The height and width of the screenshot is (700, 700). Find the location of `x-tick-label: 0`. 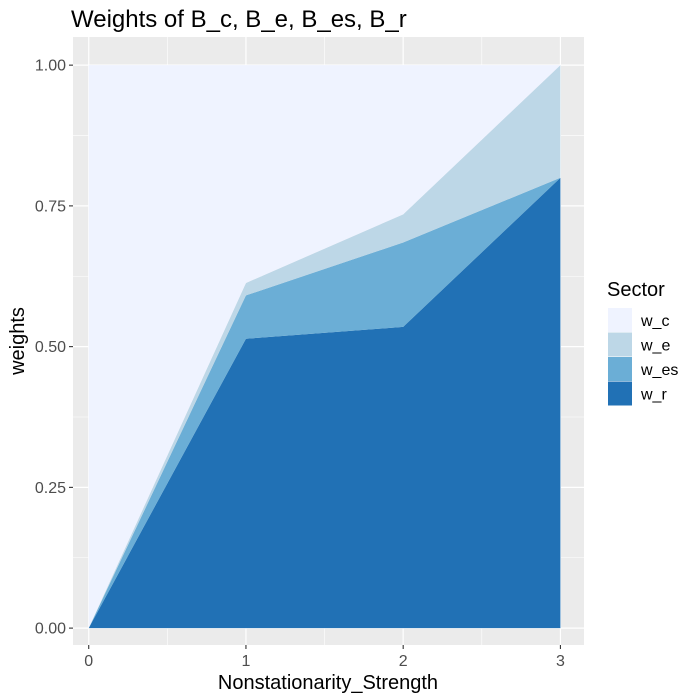

x-tick-label: 0 is located at coordinates (88, 661).